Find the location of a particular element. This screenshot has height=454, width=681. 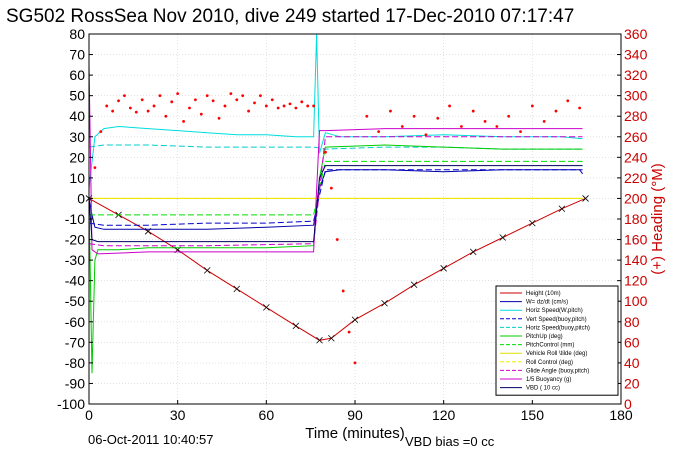

right-axis-label: (+) Heading (°M) is located at coordinates (657, 218).